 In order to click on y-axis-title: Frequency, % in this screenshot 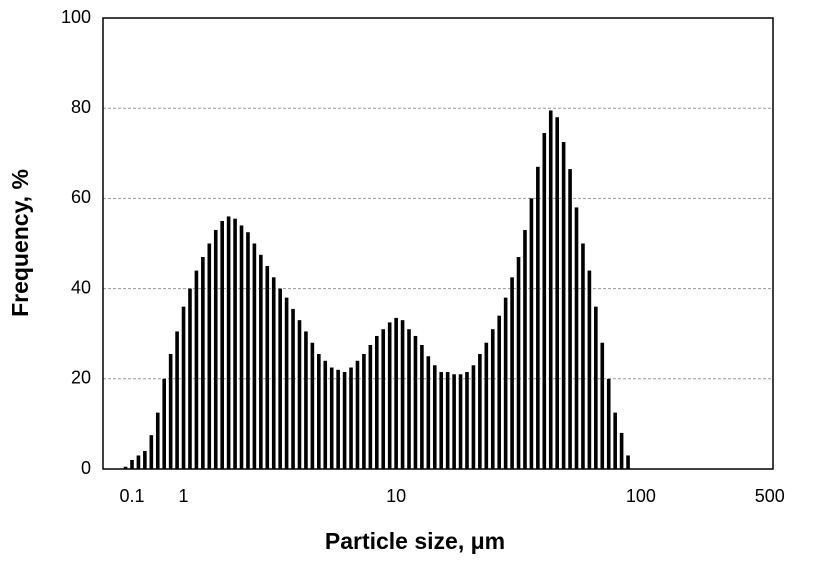, I will do `click(20, 243)`.